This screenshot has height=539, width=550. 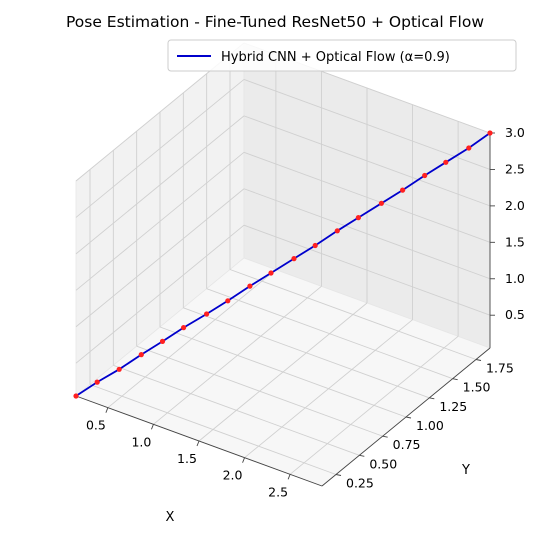 What do you see at coordinates (477, 387) in the screenshot?
I see `y-tick-label: 1.50` at bounding box center [477, 387].